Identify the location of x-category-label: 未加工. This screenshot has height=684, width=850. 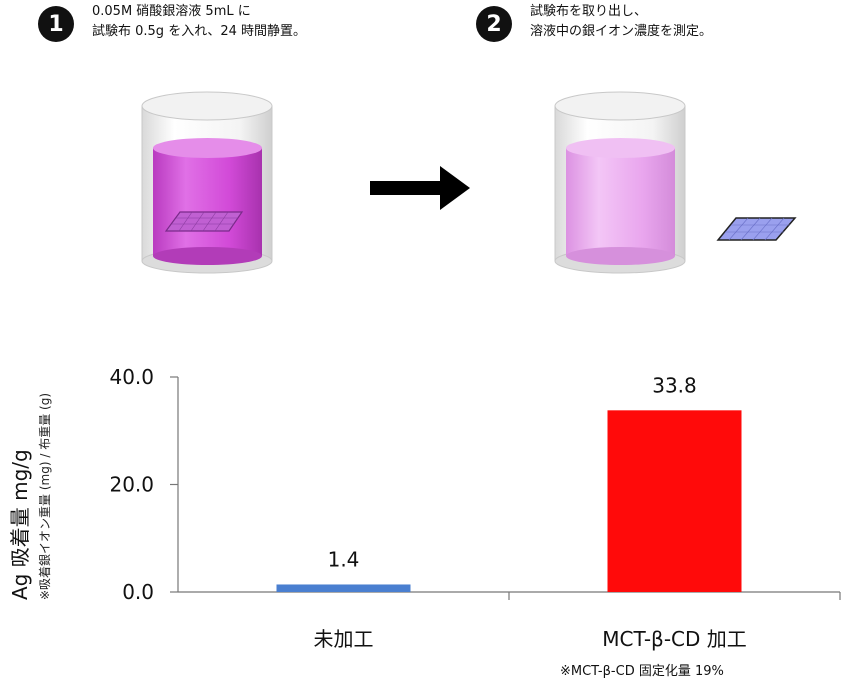
(344, 639).